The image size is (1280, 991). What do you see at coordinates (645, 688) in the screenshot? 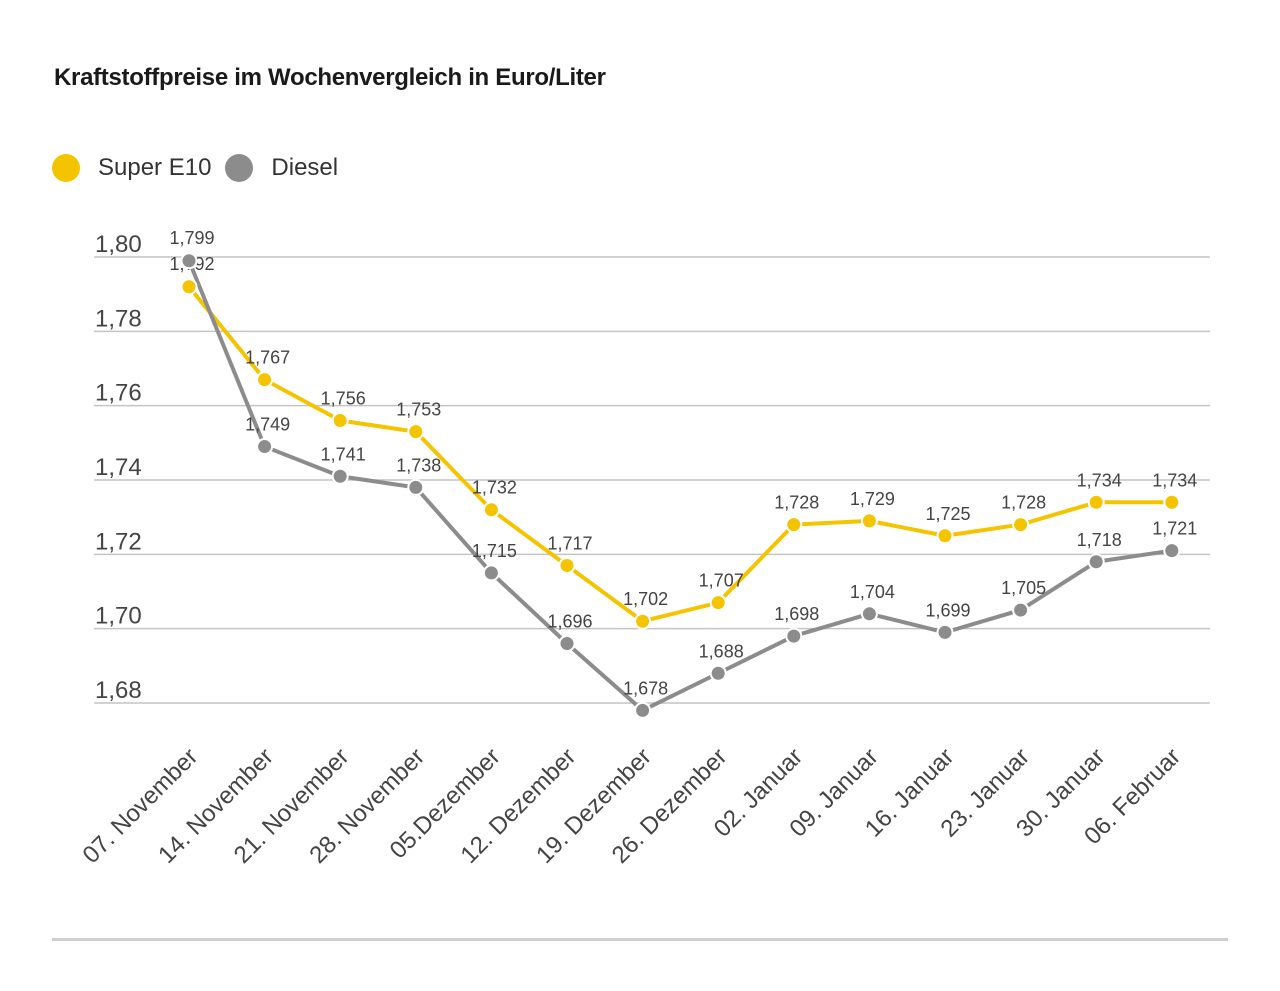
I see `data-label-diesel: 1,678` at bounding box center [645, 688].